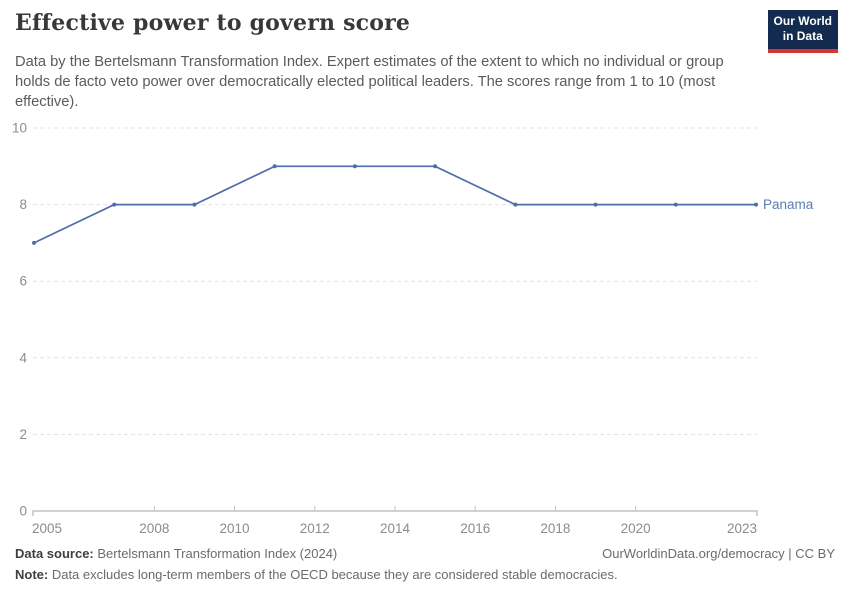  I want to click on series-line, so click(394, 204).